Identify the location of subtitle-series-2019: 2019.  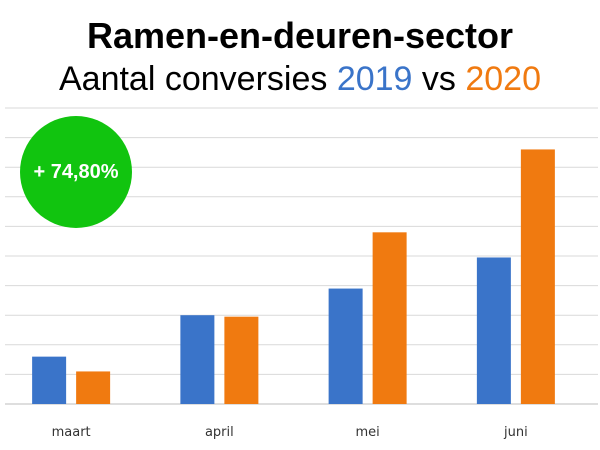
(374, 79).